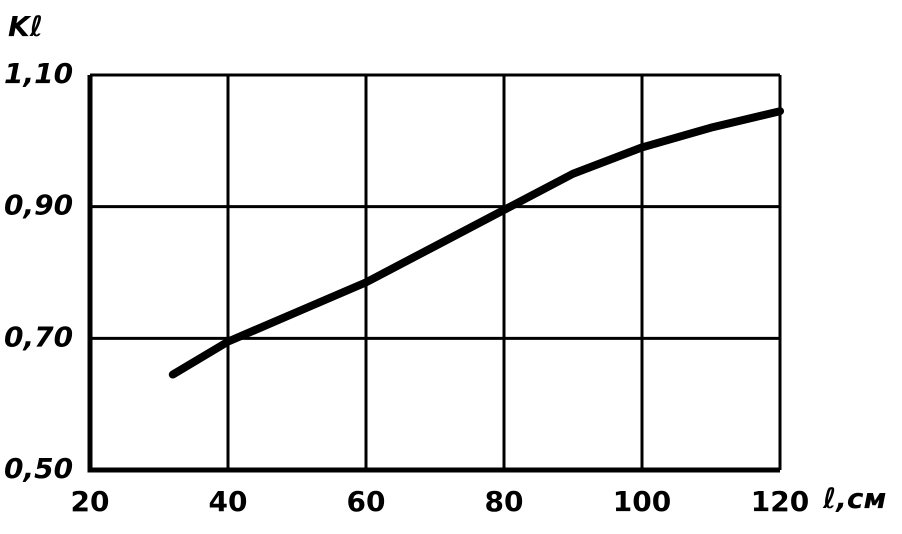  Describe the element at coordinates (38, 205) in the screenshot. I see `y-tick-label: 0,90` at that location.